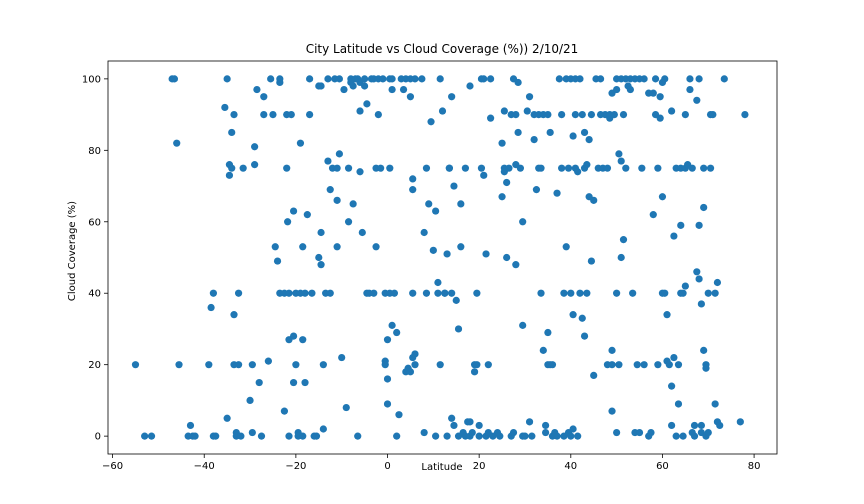 This screenshot has width=864, height=504. What do you see at coordinates (441, 467) in the screenshot?
I see `x-axis-label: Latitude` at bounding box center [441, 467].